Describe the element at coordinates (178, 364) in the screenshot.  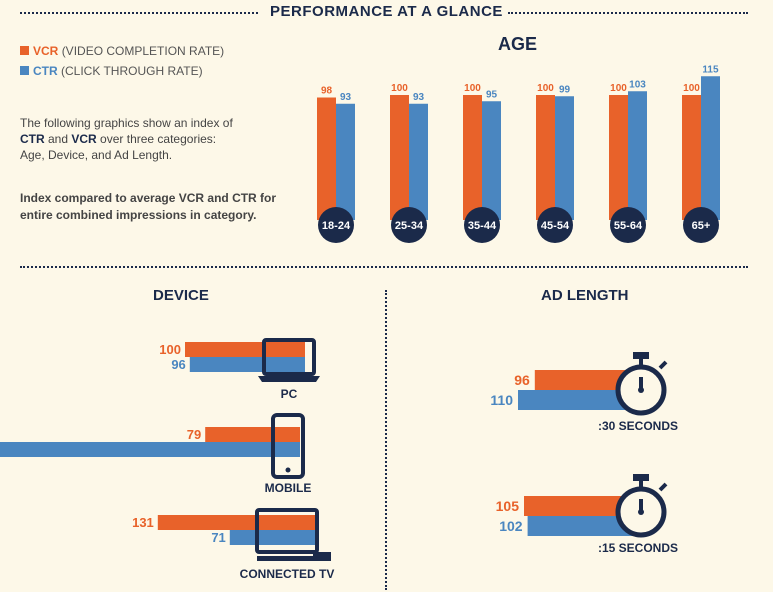
I see `device-ctr-label-0: 96` at that location.